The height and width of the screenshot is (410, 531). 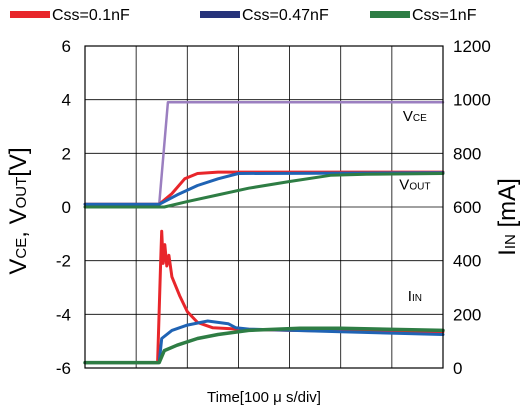 I want to click on right-tick-label: 600, so click(x=467, y=207).